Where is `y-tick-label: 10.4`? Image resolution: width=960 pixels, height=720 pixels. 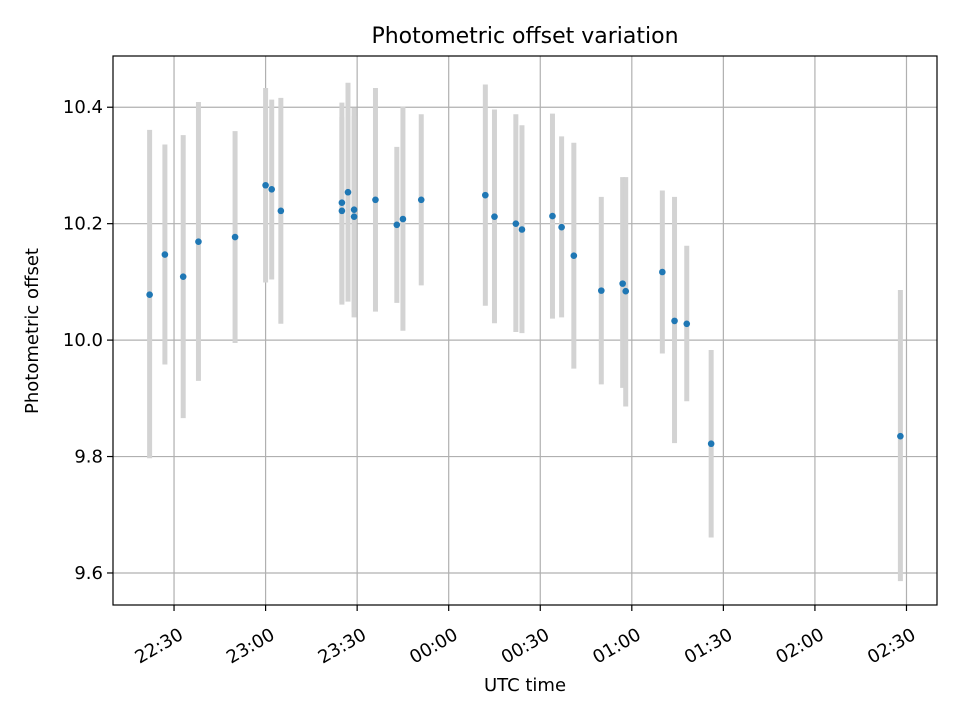 y-tick-label: 10.4 is located at coordinates (83, 107).